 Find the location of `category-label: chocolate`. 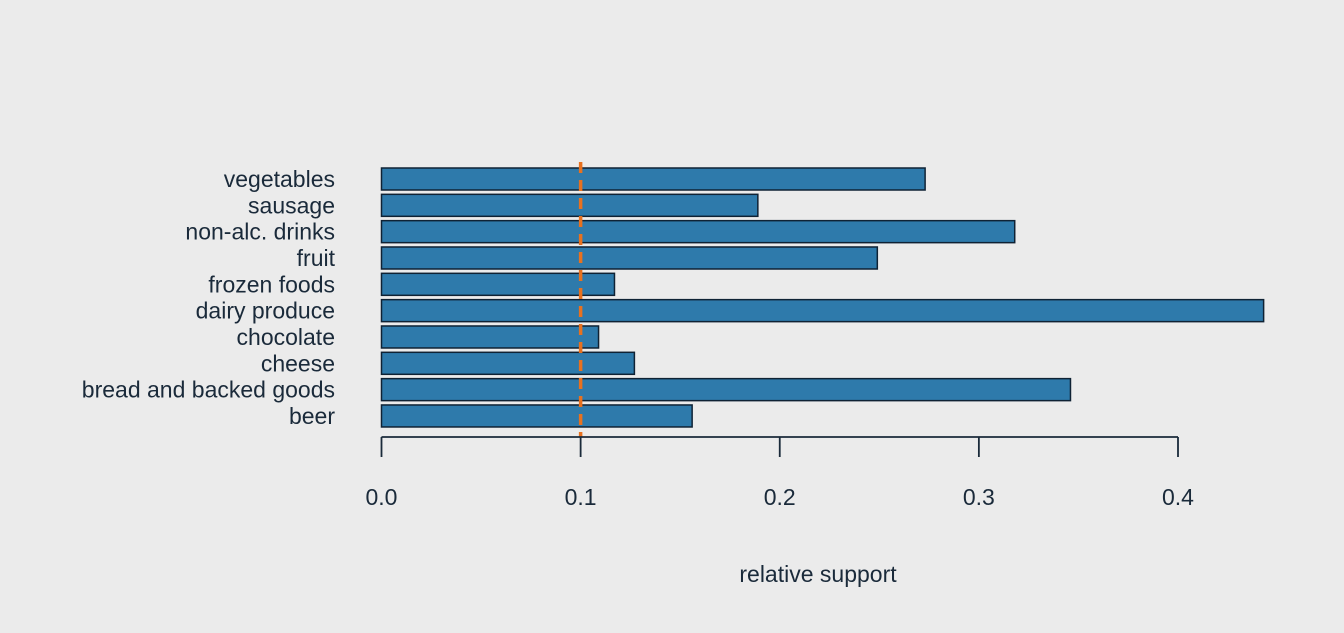

category-label: chocolate is located at coordinates (286, 337).